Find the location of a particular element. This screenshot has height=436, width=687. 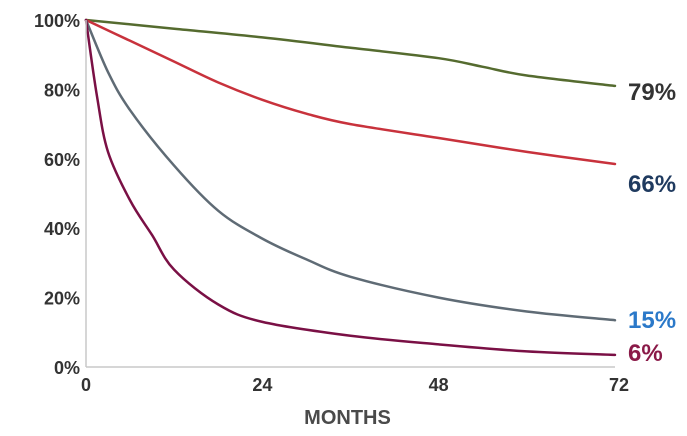

series-end-label-3: 15% is located at coordinates (652, 320).